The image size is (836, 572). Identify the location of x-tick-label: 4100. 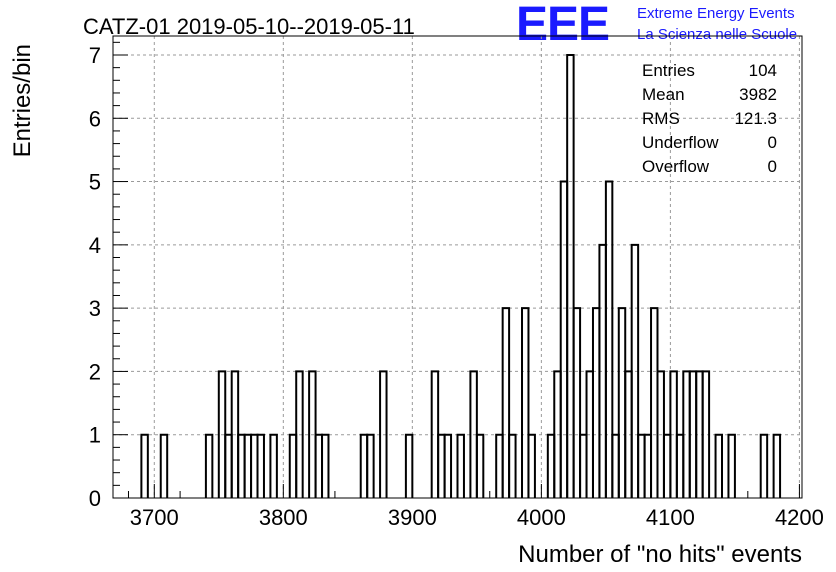
(670, 517).